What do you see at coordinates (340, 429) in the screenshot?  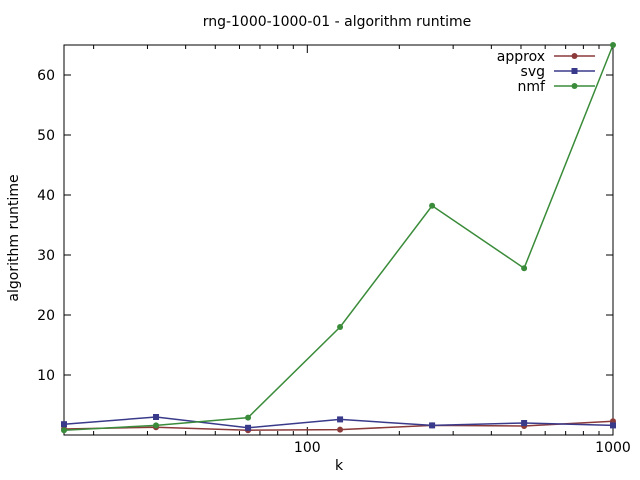 I see `data-point-approx` at bounding box center [340, 429].